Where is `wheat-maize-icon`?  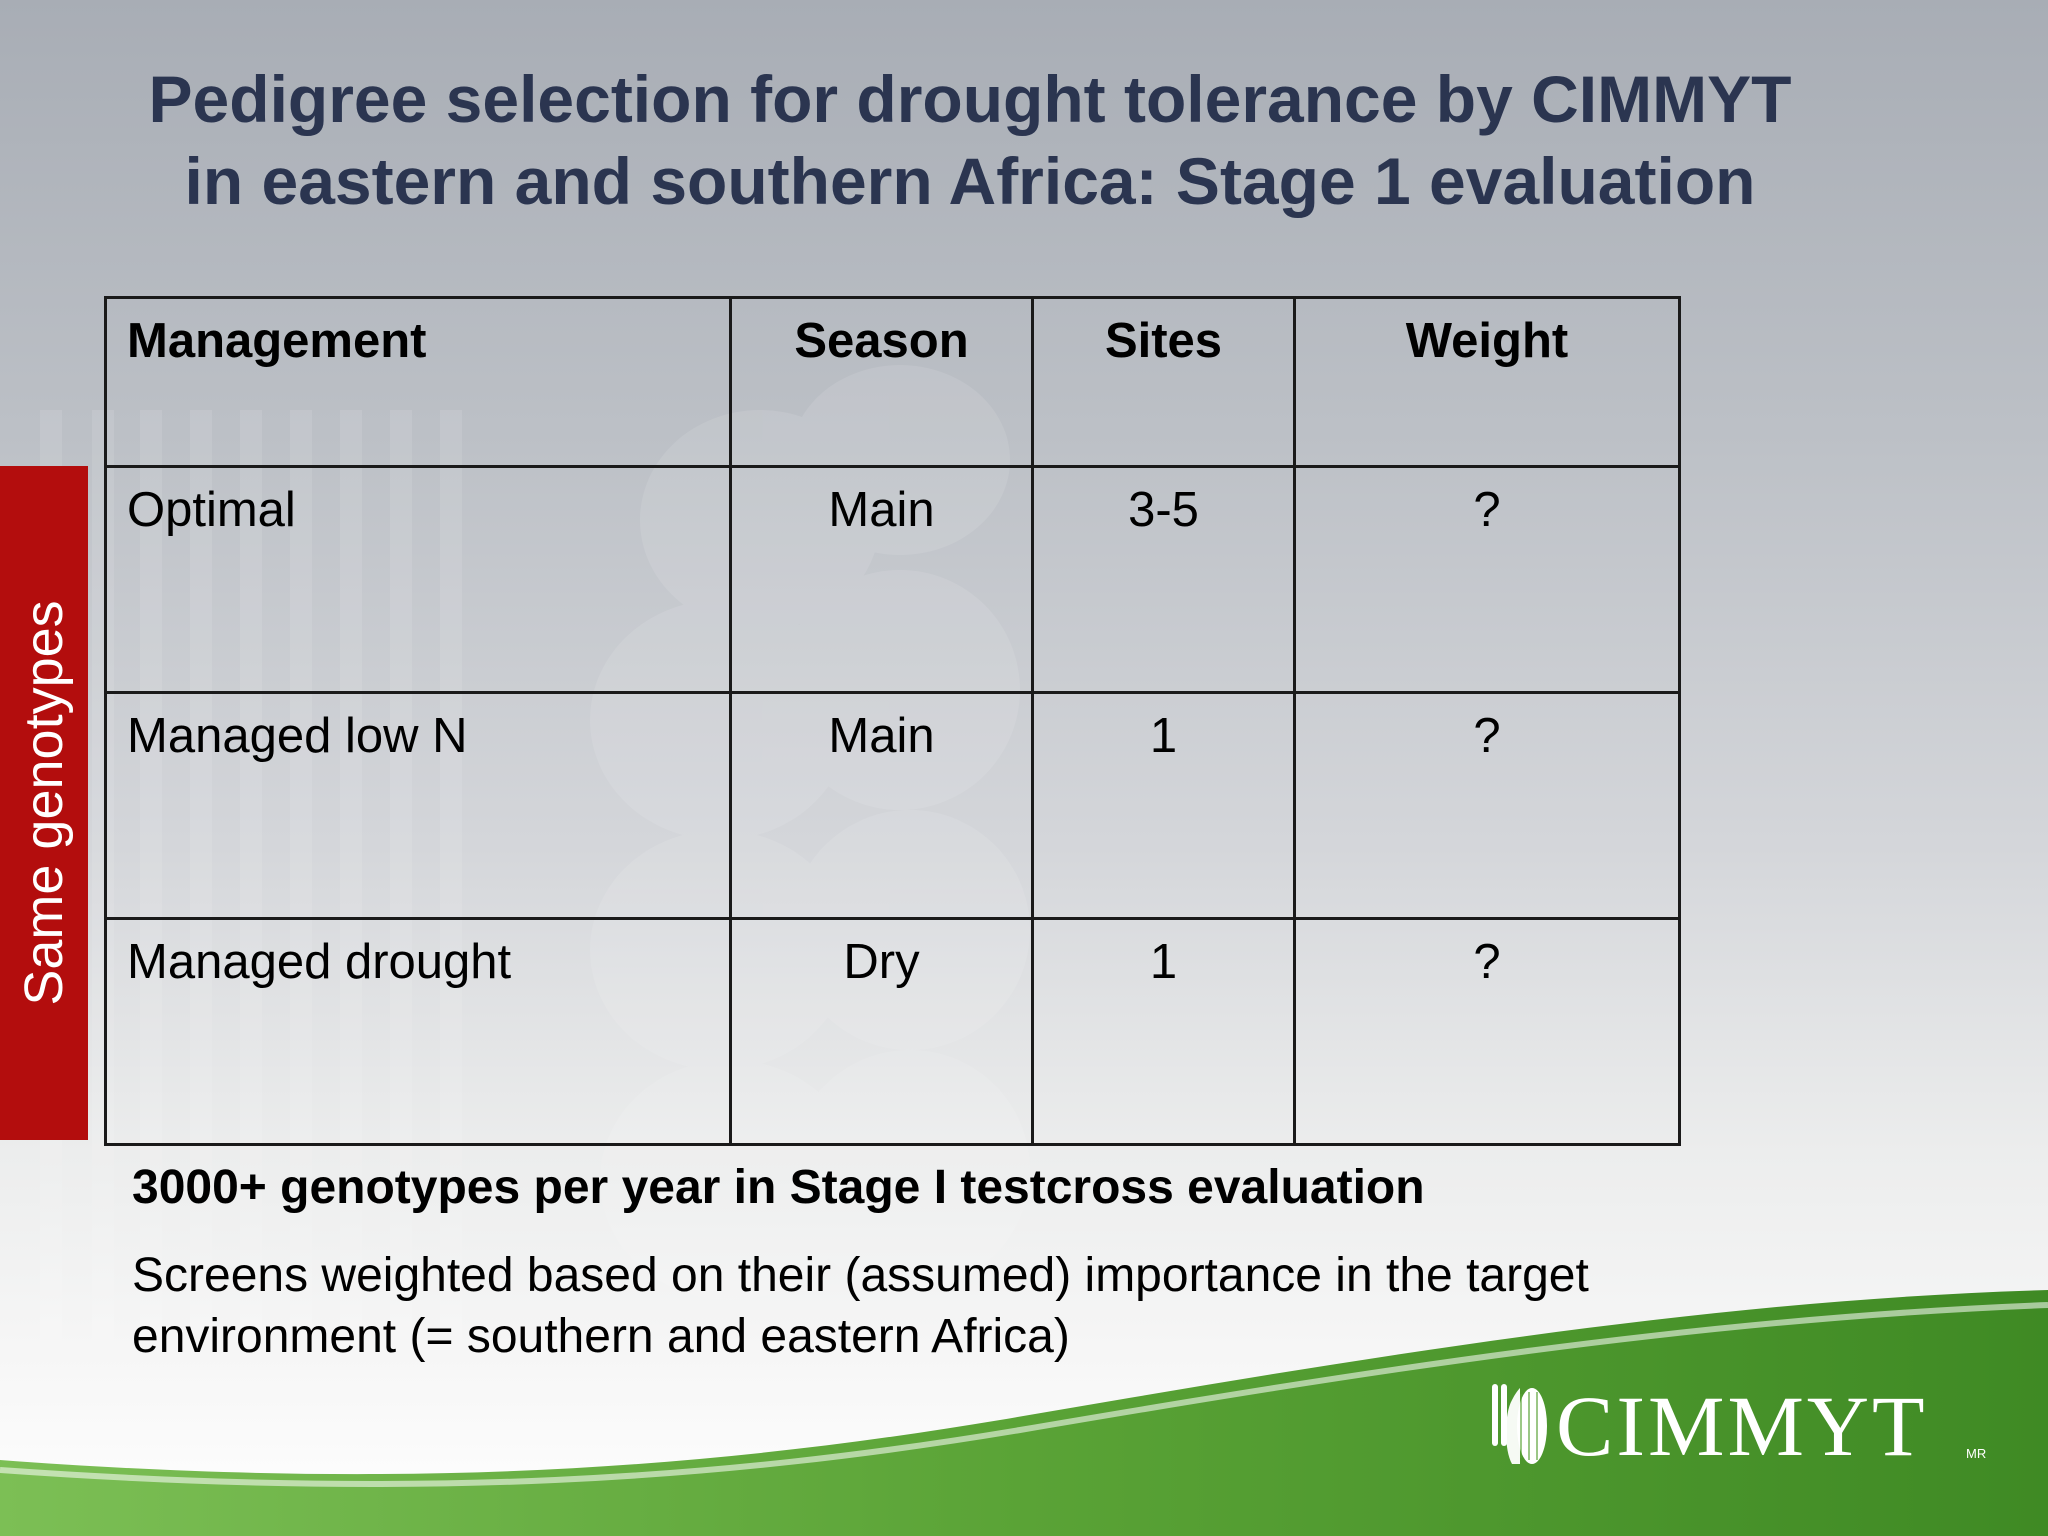
wheat-maize-icon is located at coordinates (1519, 1424).